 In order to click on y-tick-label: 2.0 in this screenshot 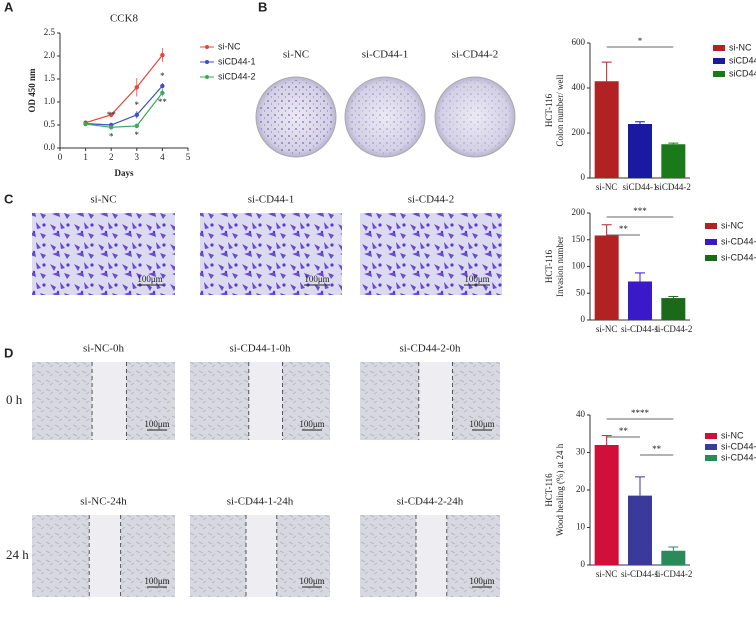, I will do `click(50, 55)`.